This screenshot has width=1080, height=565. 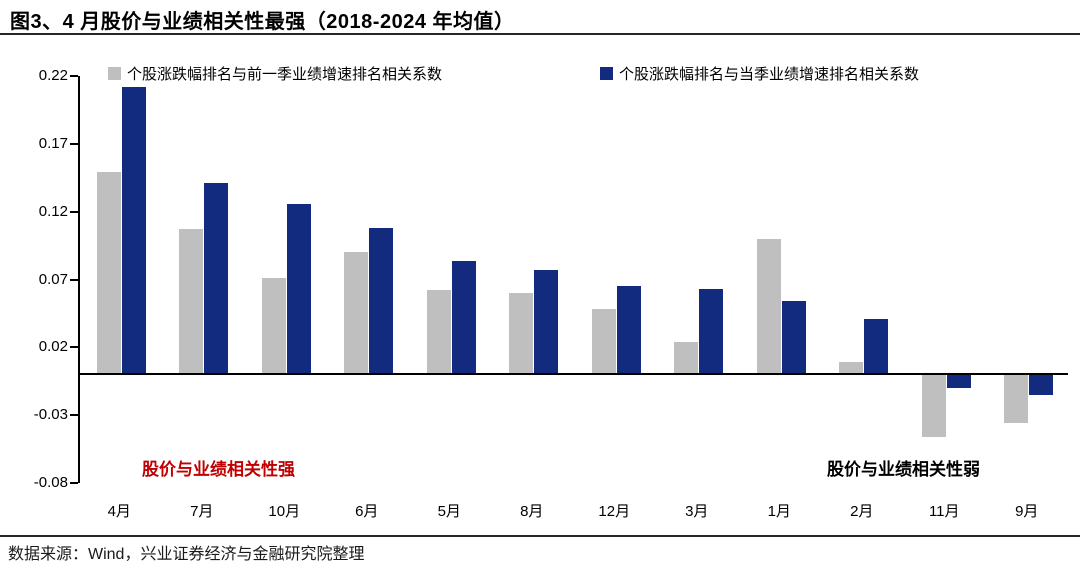 I want to click on legend-item-prev-quarter: 个股涨跌幅排名与前一季业绩增速排名相关系数, so click(x=275, y=73).